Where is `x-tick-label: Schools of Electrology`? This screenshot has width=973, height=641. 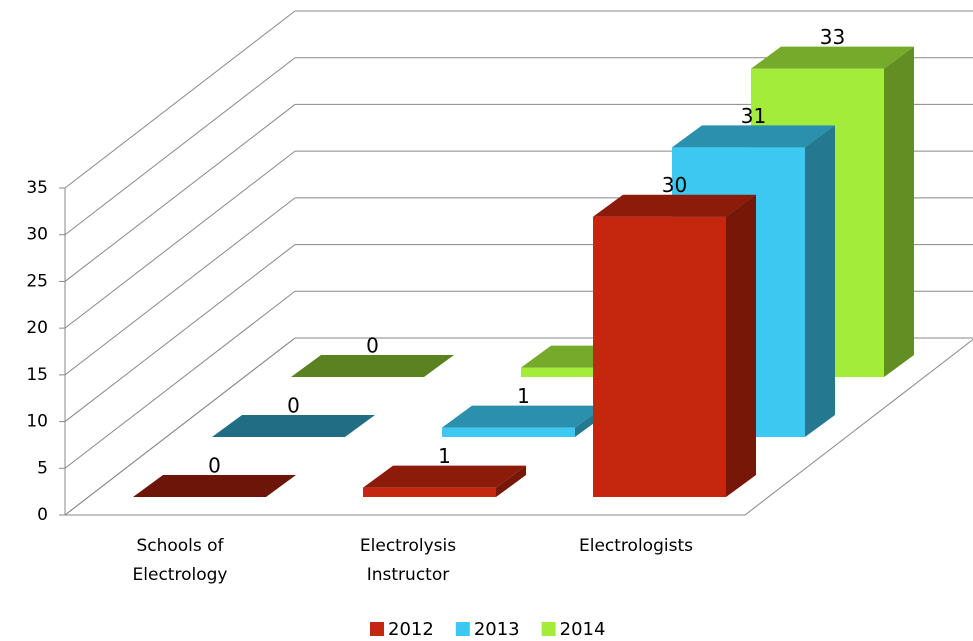
x-tick-label: Schools of Electrology is located at coordinates (180, 560).